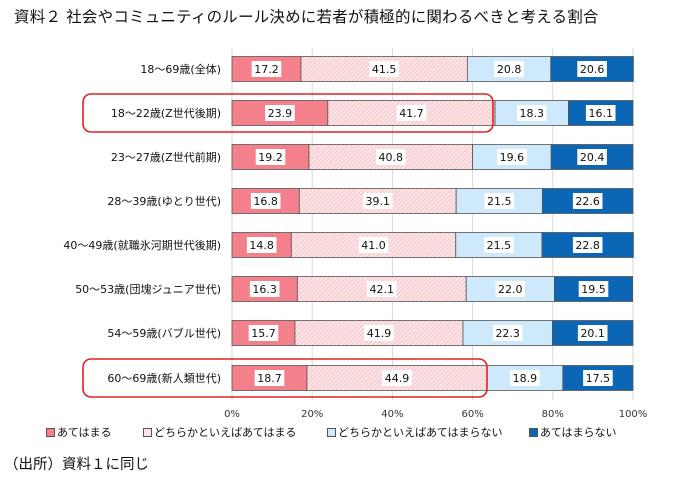 The image size is (680, 480). Describe the element at coordinates (472, 414) in the screenshot. I see `x-tick-label: 60%` at that location.